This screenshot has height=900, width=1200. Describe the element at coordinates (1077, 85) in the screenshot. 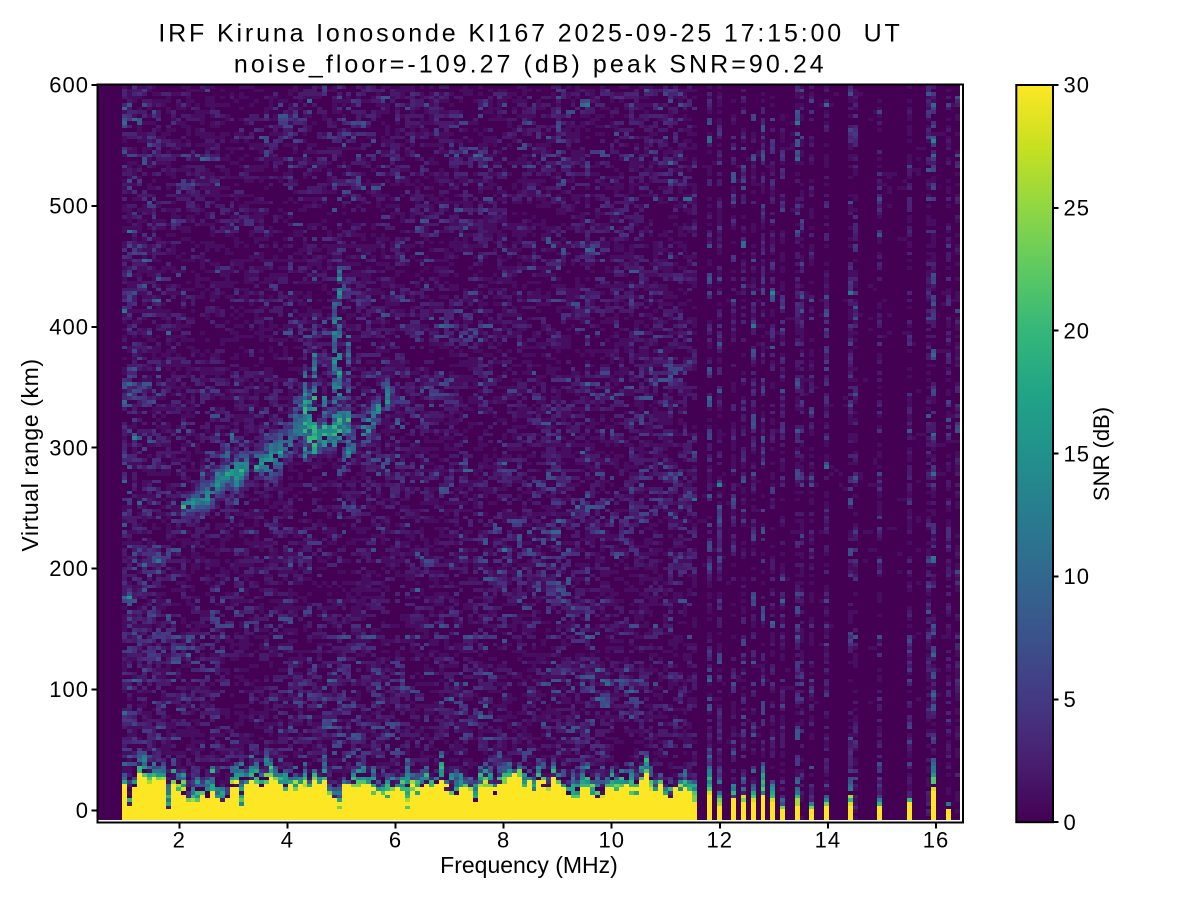

I see `svg-text: 30` at that location.